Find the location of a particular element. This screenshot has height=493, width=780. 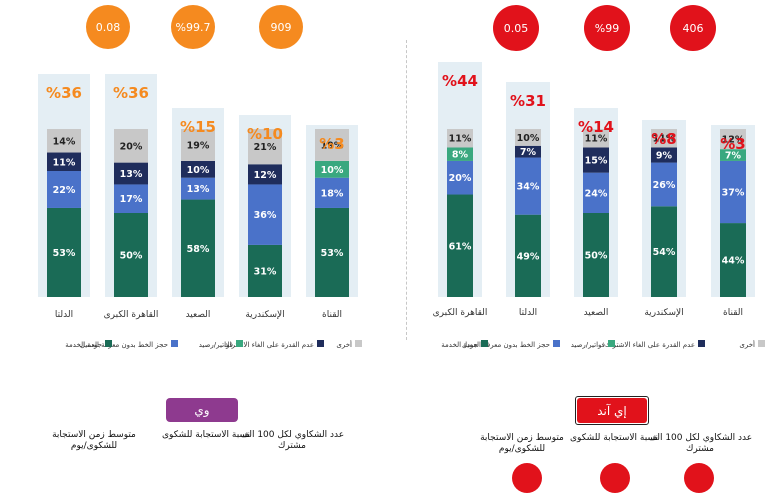

panel-divider is located at coordinates (406, 190).